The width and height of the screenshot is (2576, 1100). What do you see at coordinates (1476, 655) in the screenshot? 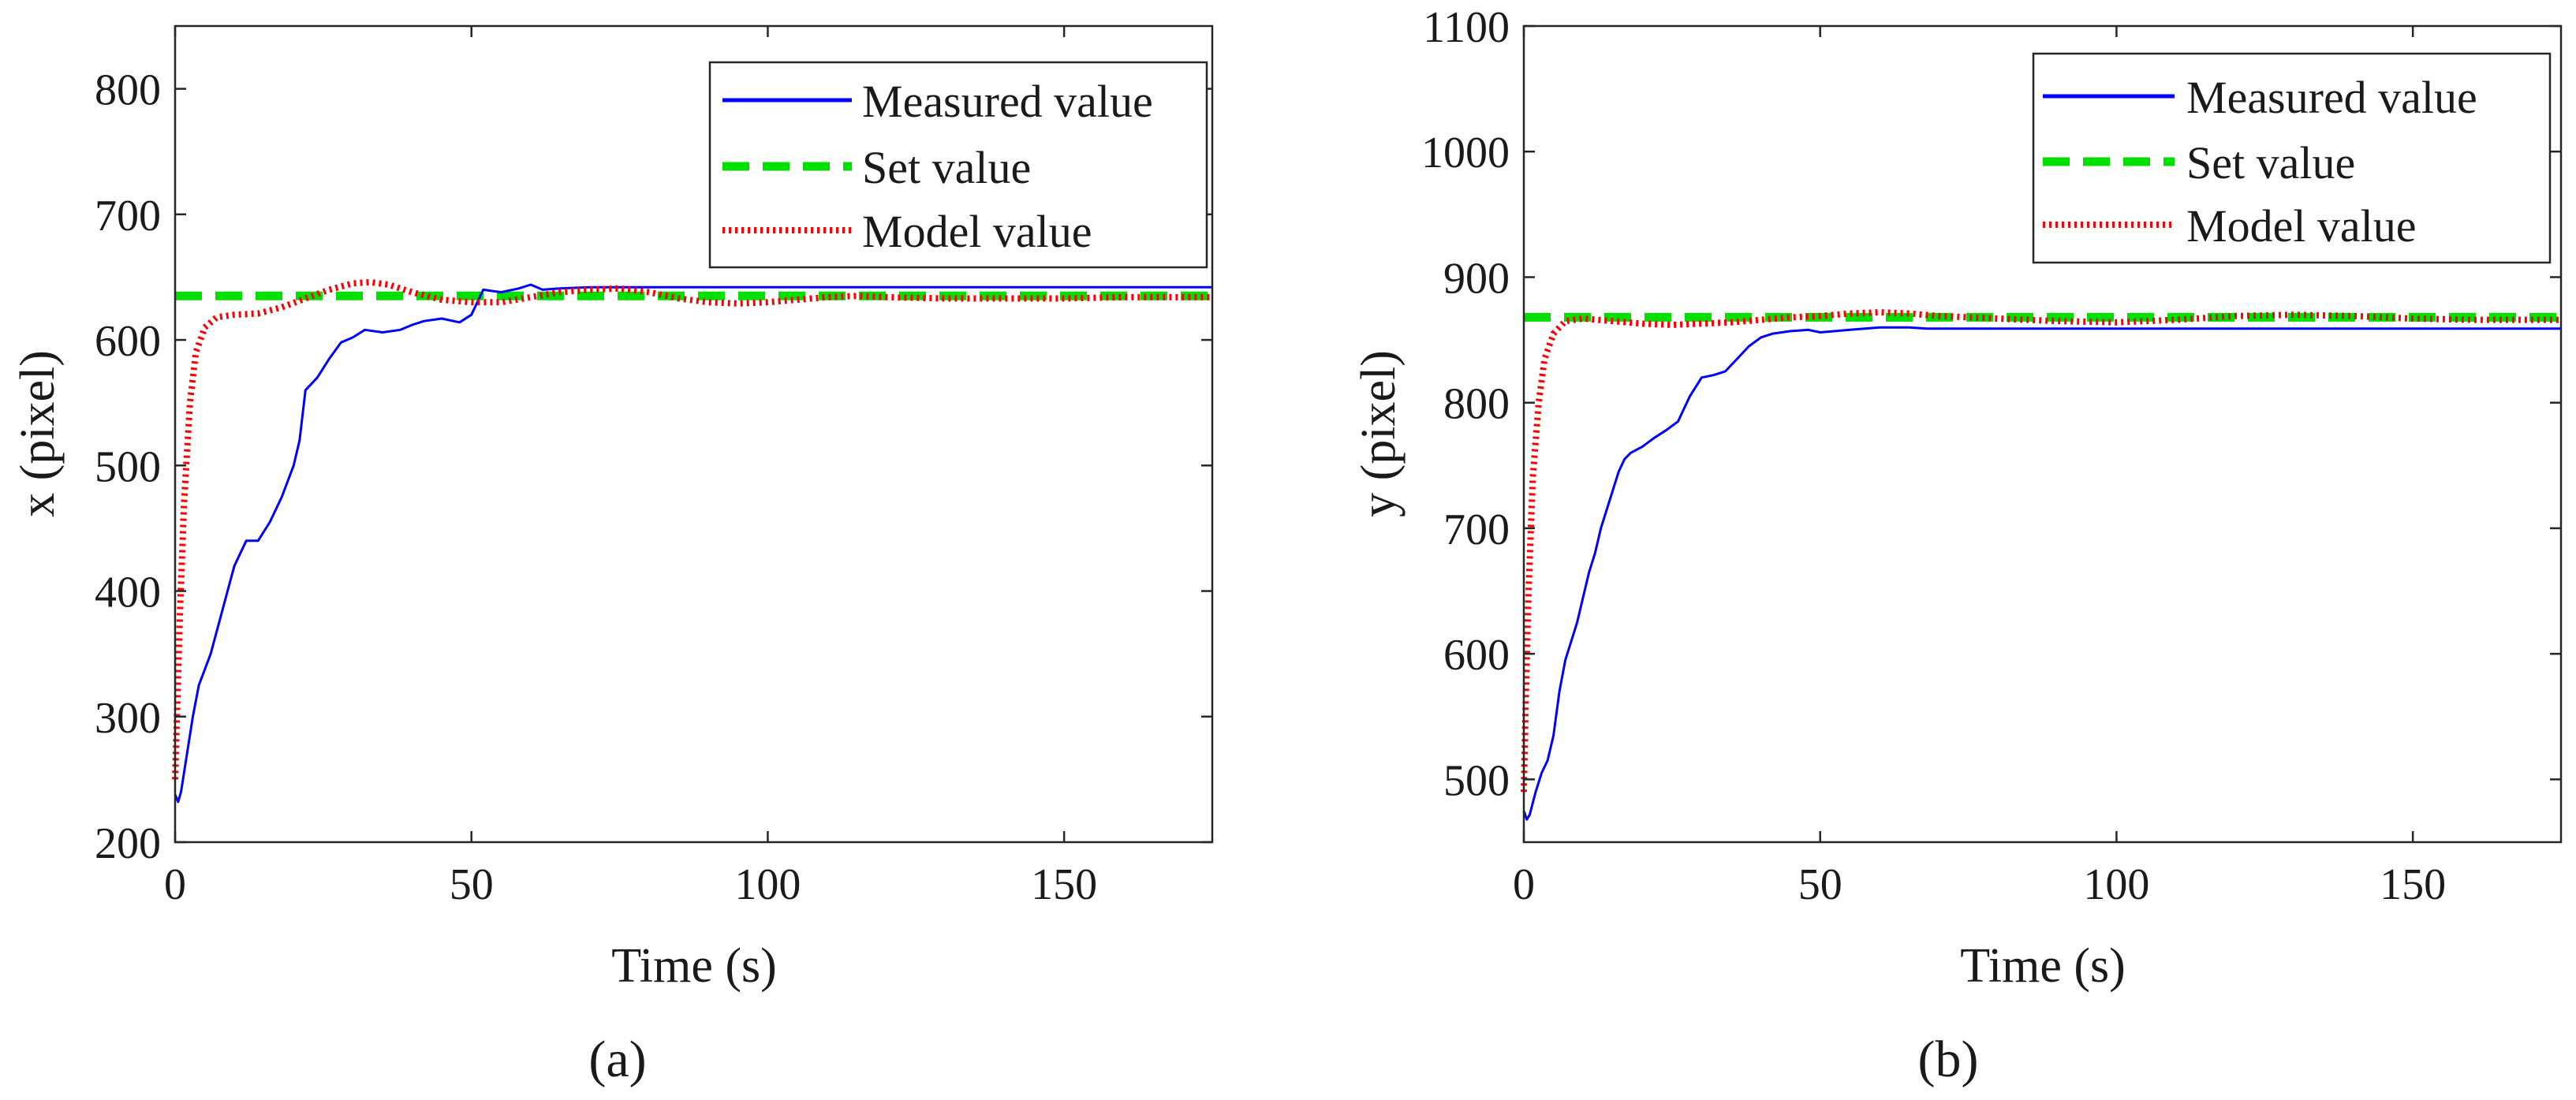
I see `y-tick-label-b: 600` at bounding box center [1476, 655].